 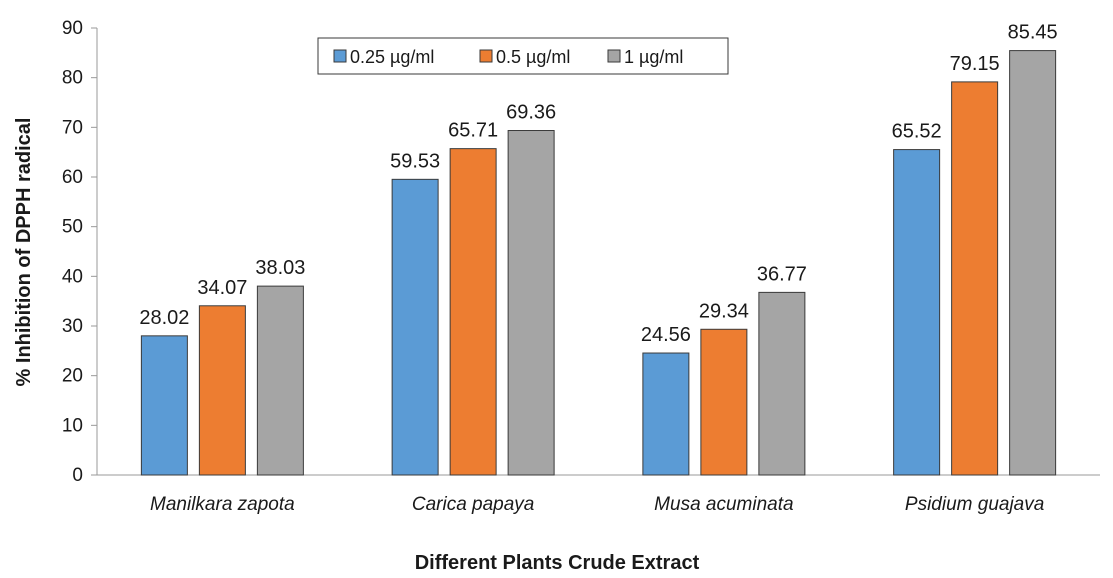 I want to click on y-tick-label: 80, so click(x=72, y=78).